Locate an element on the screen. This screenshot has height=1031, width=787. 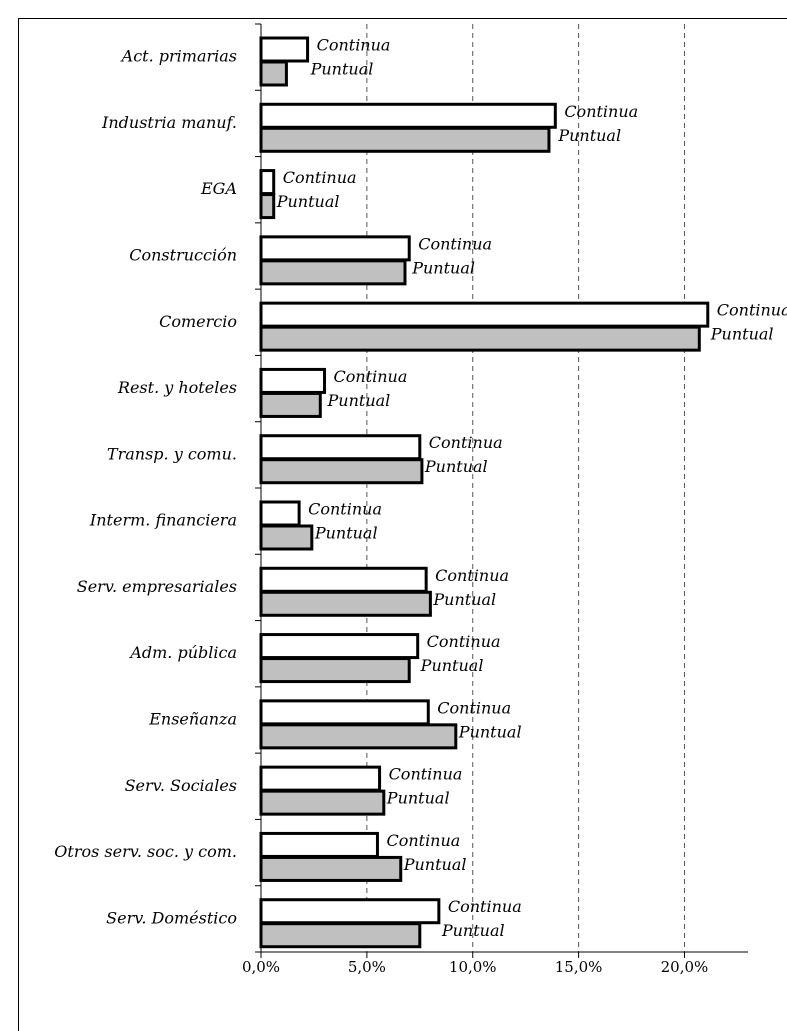
y-tick-label: Comercio is located at coordinates (198, 321).